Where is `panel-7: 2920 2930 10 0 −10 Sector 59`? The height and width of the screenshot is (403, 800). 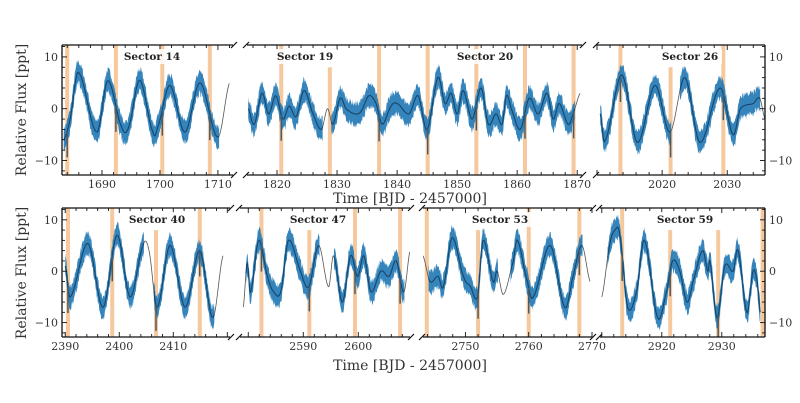 panel-7: 2920 2930 10 0 −10 Sector 59 is located at coordinates (693, 278).